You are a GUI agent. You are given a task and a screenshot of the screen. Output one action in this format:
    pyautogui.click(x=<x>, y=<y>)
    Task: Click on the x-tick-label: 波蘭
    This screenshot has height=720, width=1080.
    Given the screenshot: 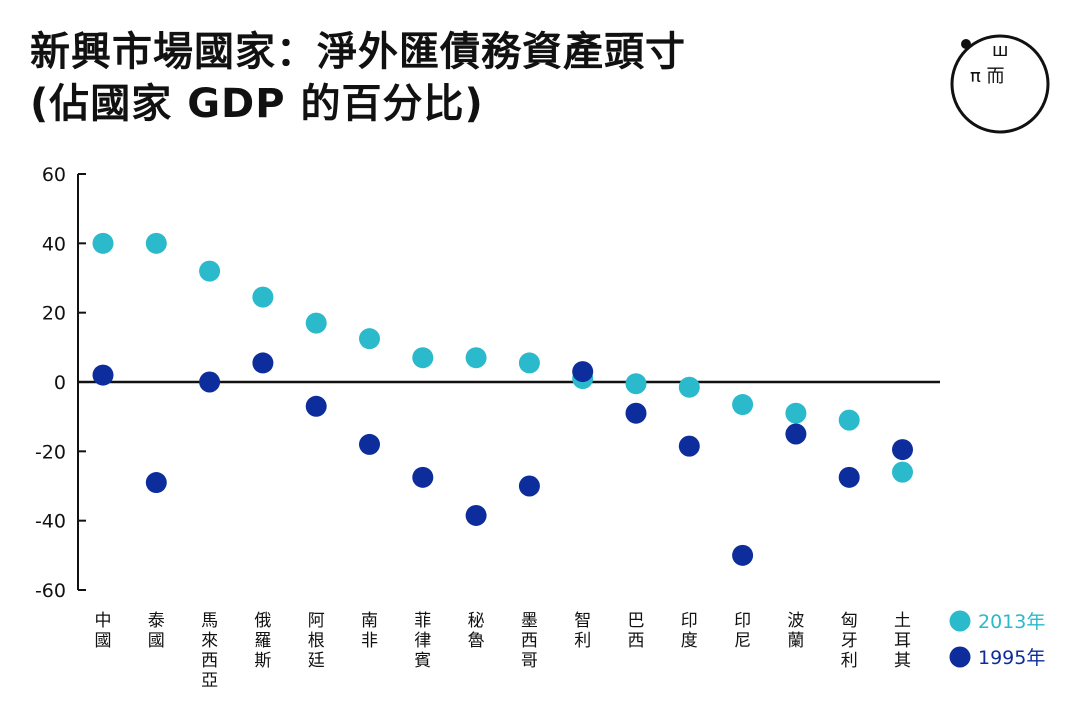 What is the action you would take?
    pyautogui.click(x=795, y=631)
    